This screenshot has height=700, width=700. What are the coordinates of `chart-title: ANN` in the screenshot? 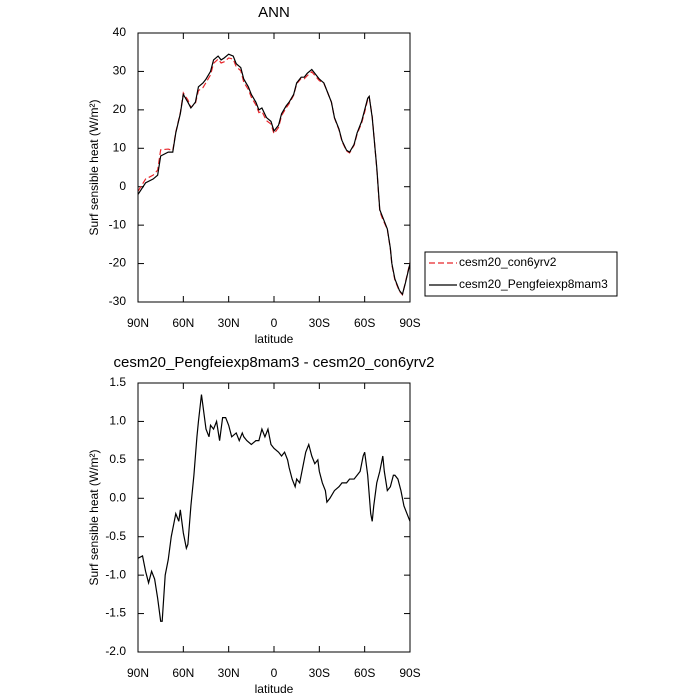 It's located at (274, 12).